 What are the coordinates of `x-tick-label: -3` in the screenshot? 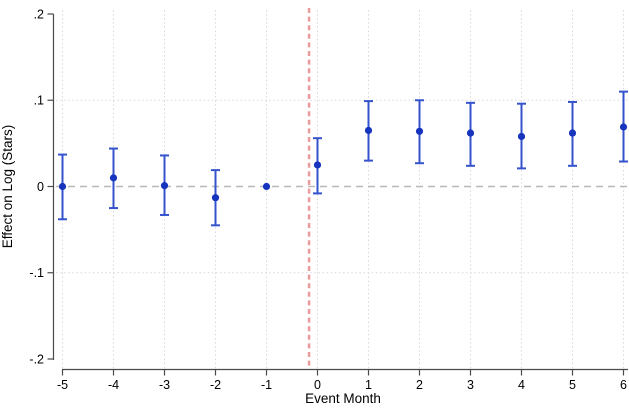 It's located at (164, 385).